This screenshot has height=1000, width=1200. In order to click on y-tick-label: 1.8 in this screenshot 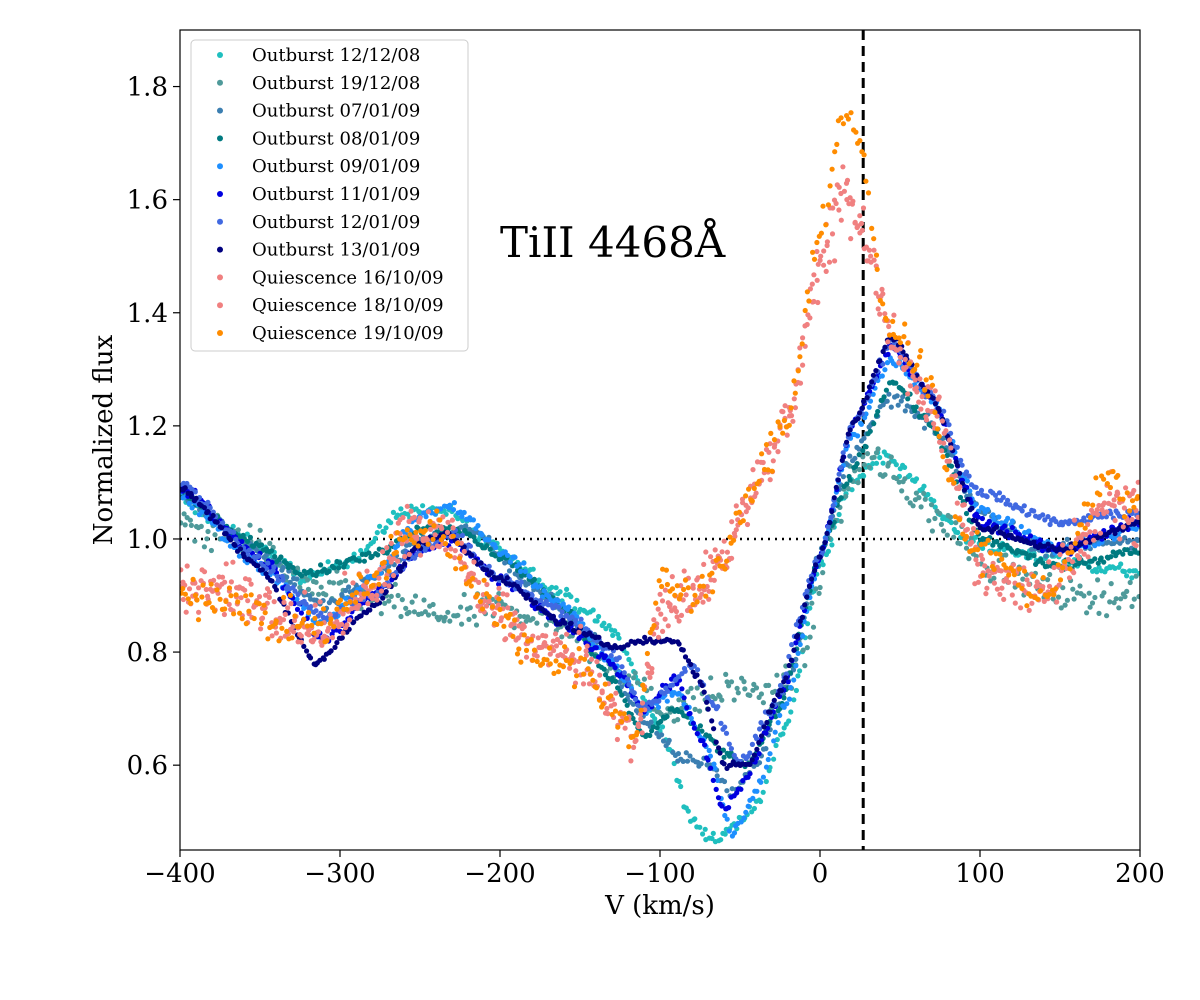, I will do `click(147, 88)`.